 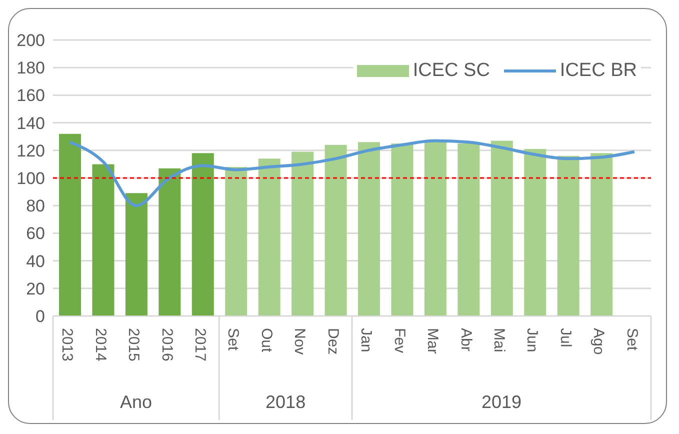 What do you see at coordinates (266, 341) in the screenshot?
I see `x-tick-label: Out` at bounding box center [266, 341].